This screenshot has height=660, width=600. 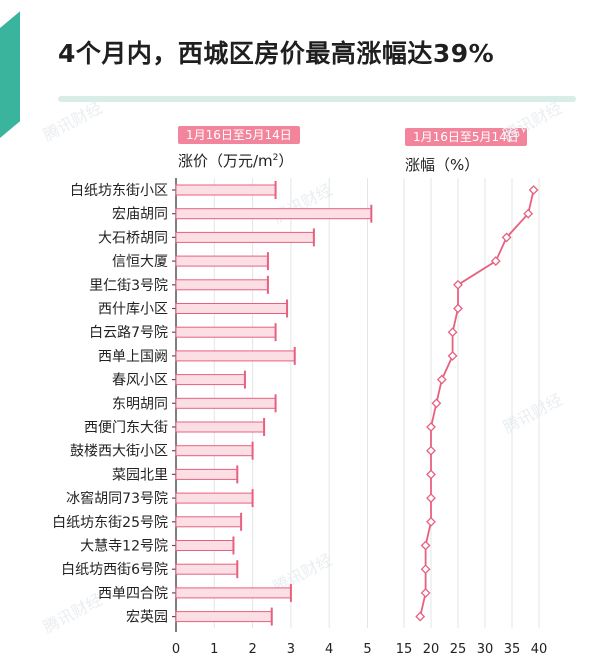 What do you see at coordinates (239, 135) in the screenshot?
I see `price-date-range-tag: 1月16日至5月14日` at bounding box center [239, 135].